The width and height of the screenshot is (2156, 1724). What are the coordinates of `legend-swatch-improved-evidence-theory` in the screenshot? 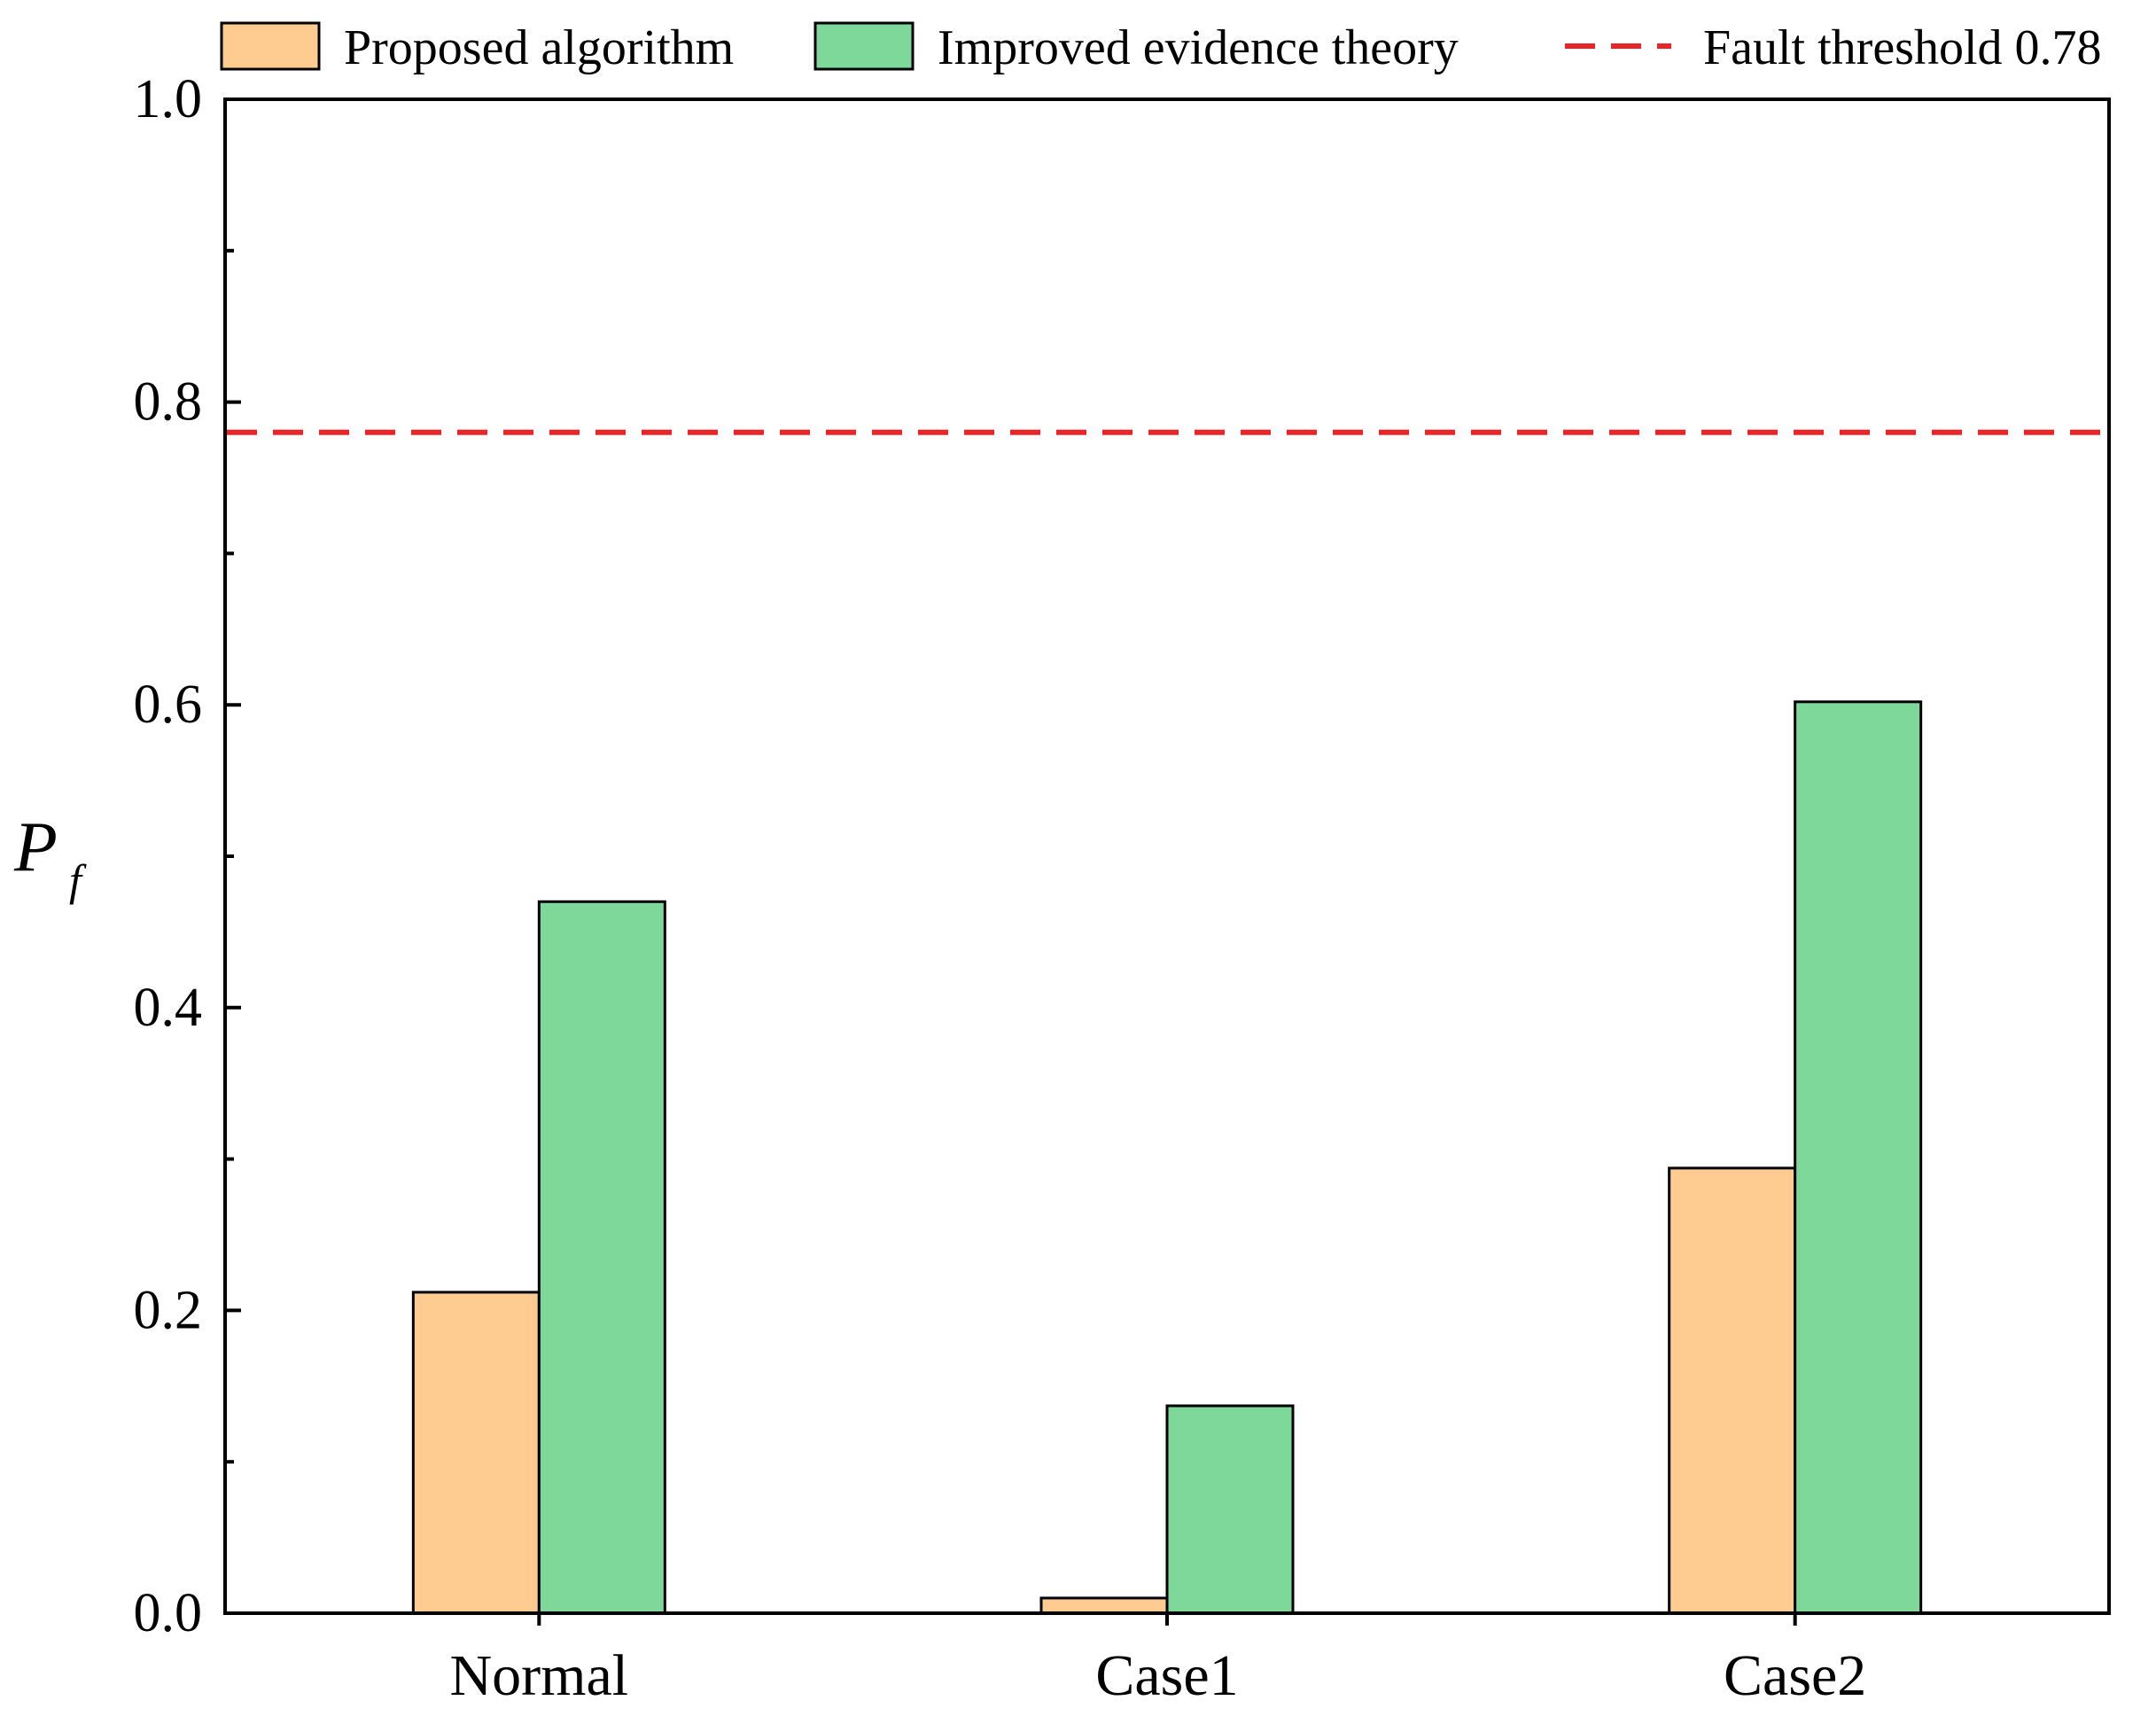 It's located at (864, 46).